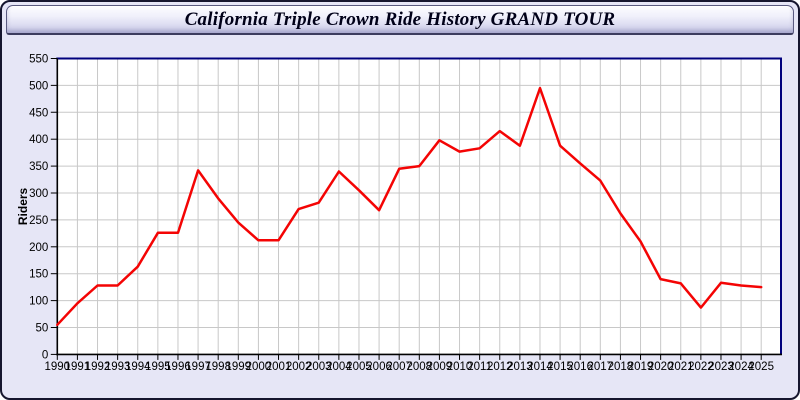 The height and width of the screenshot is (400, 800). I want to click on x-tick-label: 2022, so click(701, 367).